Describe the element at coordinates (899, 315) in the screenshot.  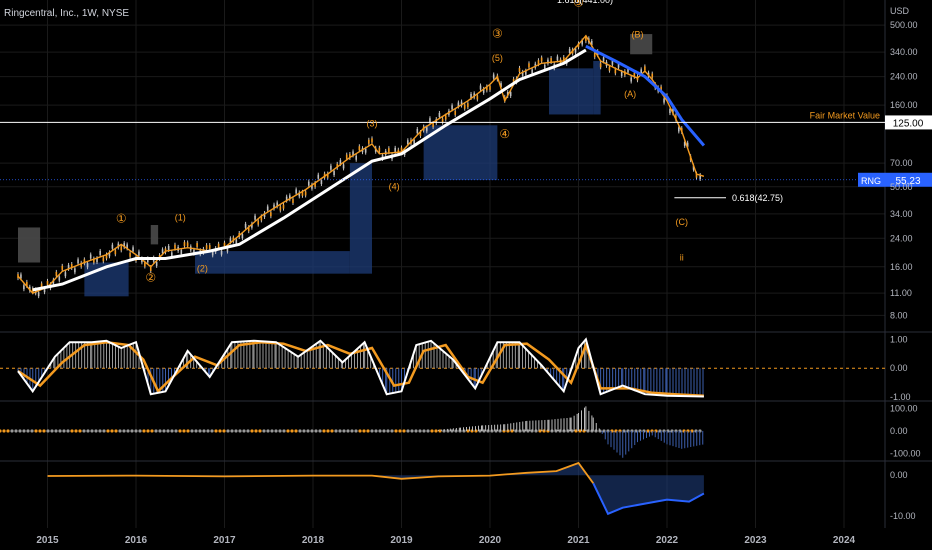
I see `price-axis-label: 8.00` at that location.